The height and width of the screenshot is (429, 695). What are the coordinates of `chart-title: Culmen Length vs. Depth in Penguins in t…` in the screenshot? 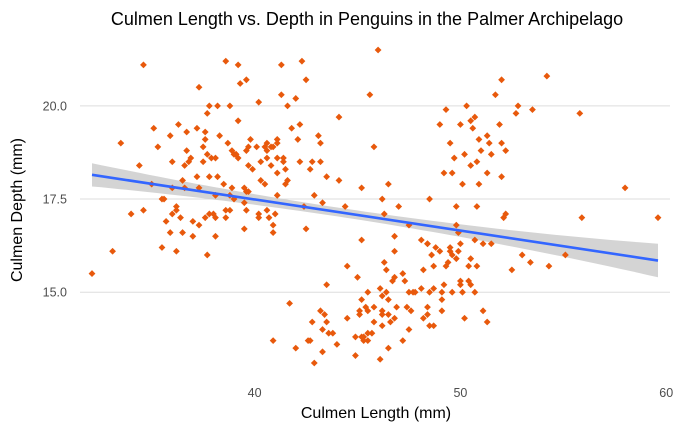 It's located at (367, 19).